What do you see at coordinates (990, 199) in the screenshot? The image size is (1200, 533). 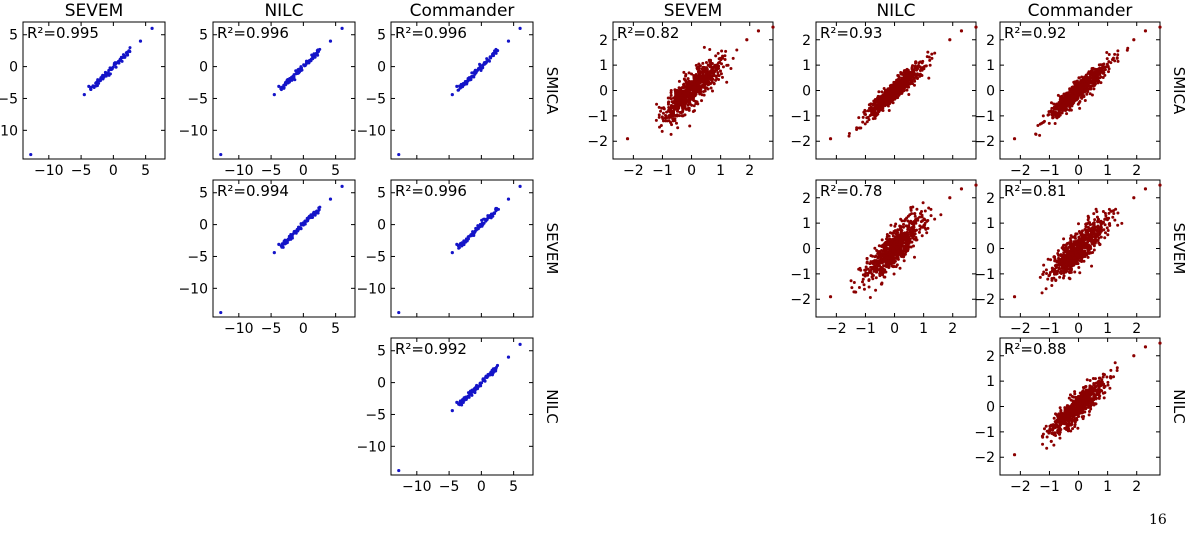 I see `y-tick-label: 2` at bounding box center [990, 199].